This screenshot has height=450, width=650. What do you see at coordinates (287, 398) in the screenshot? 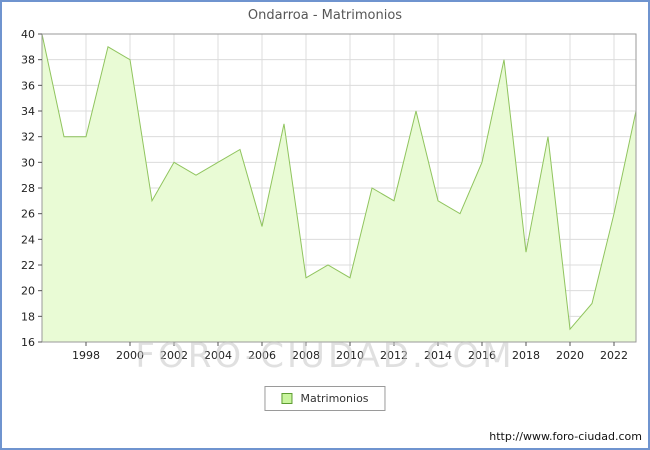
I see `legend-swatch-matrimonios` at bounding box center [287, 398].